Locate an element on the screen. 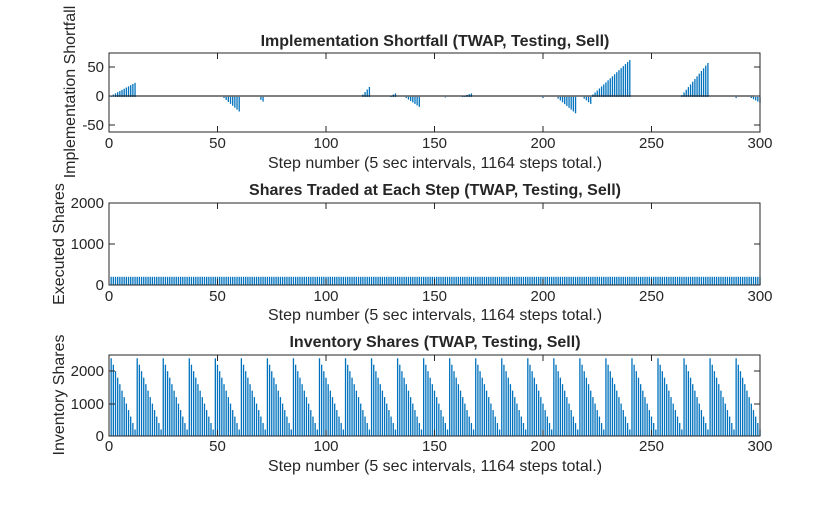  chart3-xtick-label: 100 is located at coordinates (325, 446).